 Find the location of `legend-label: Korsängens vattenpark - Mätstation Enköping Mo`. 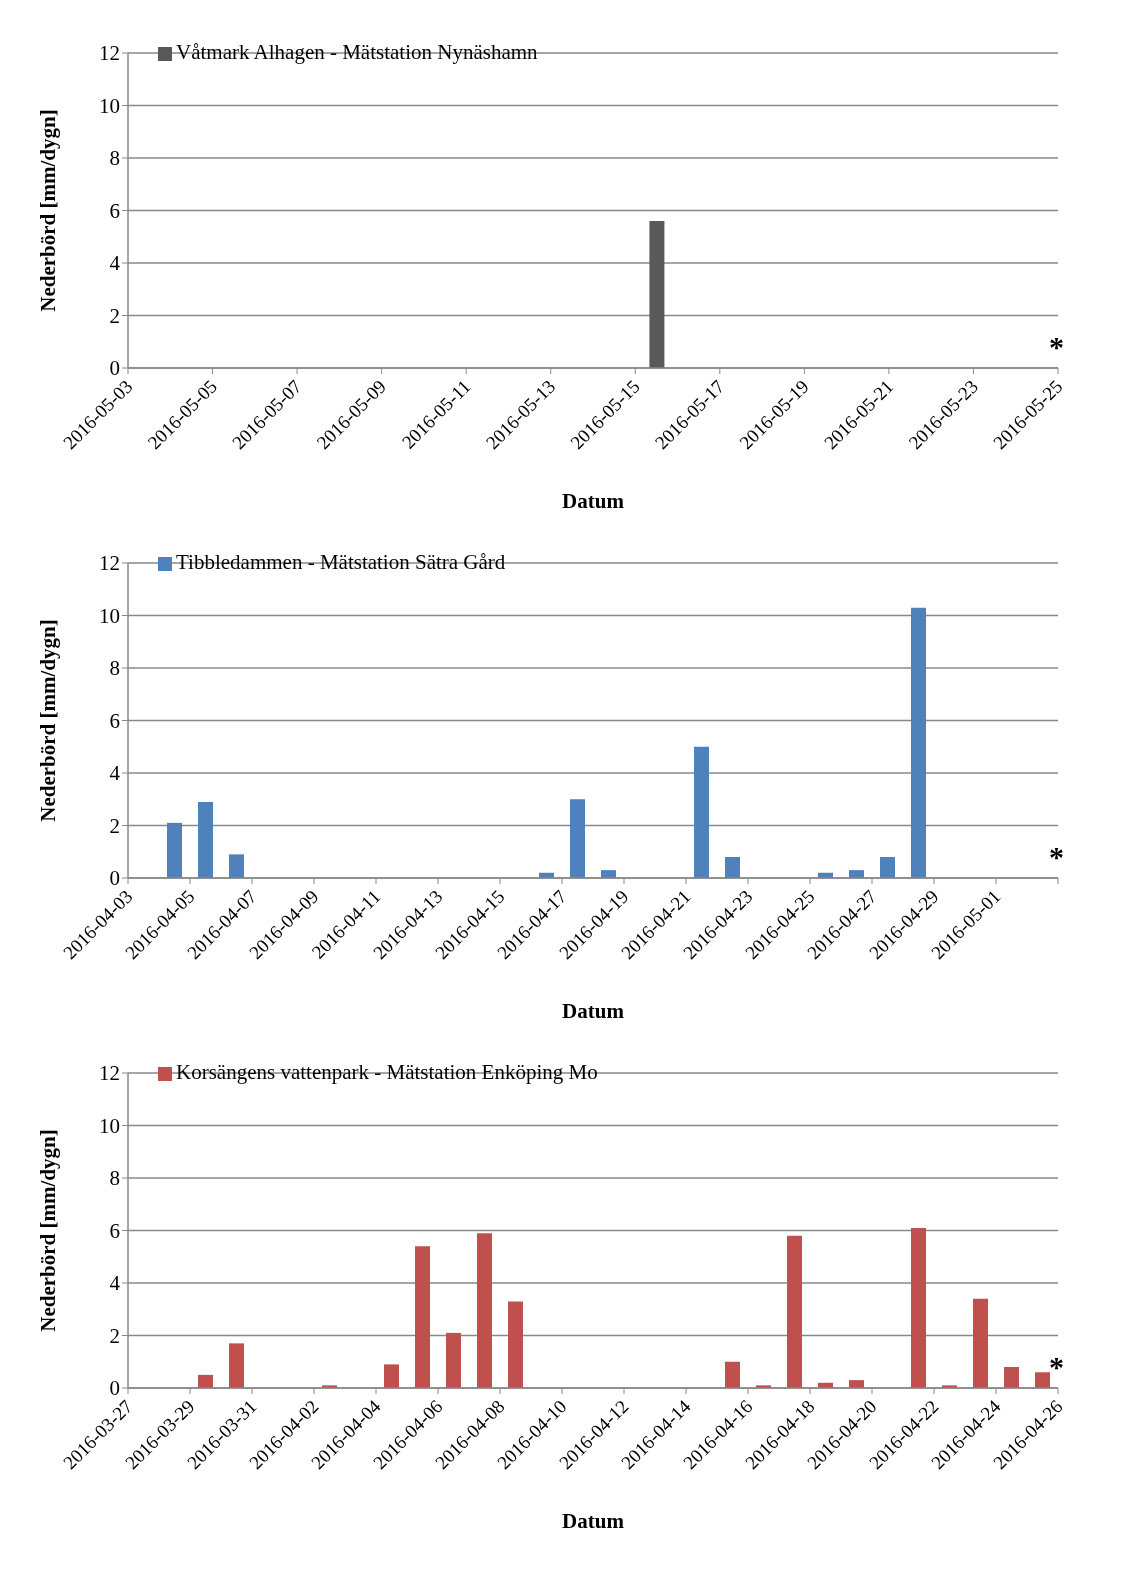

legend-label: Korsängens vattenpark - Mätstation Enköping Mo is located at coordinates (387, 1072).